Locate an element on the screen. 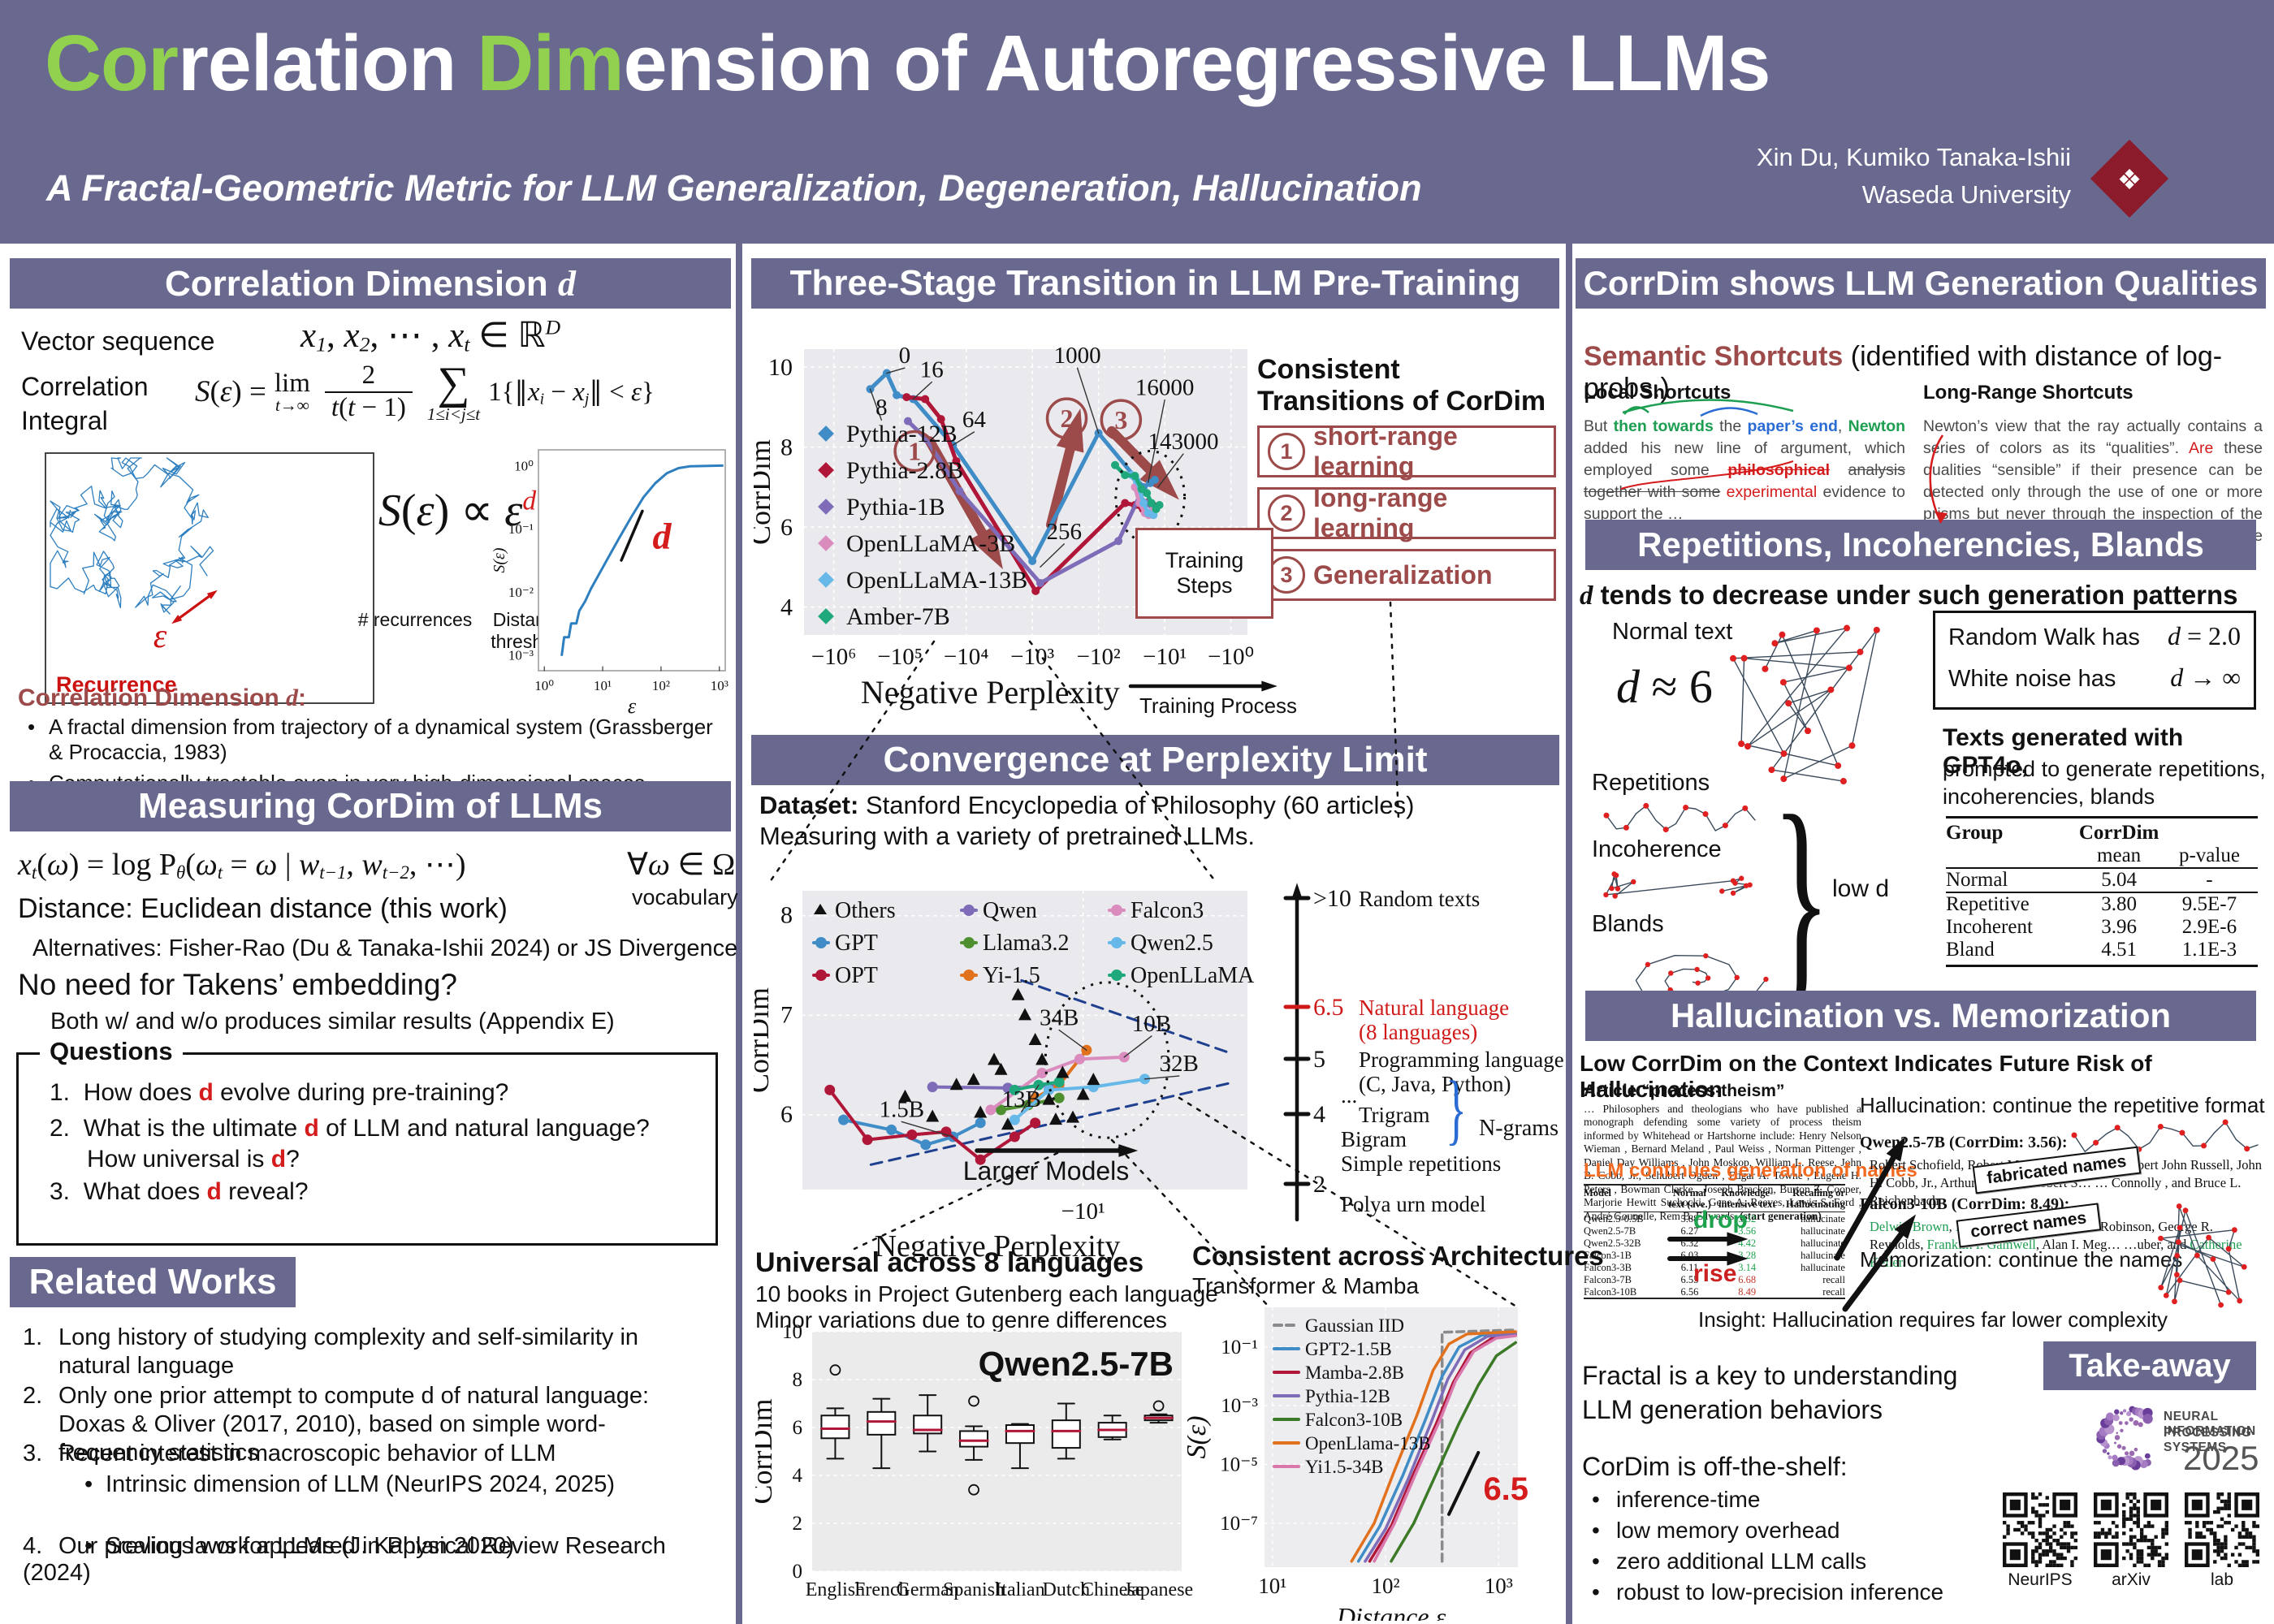 This screenshot has width=2274, height=1624. svg-text: Bigram is located at coordinates (1374, 1139).